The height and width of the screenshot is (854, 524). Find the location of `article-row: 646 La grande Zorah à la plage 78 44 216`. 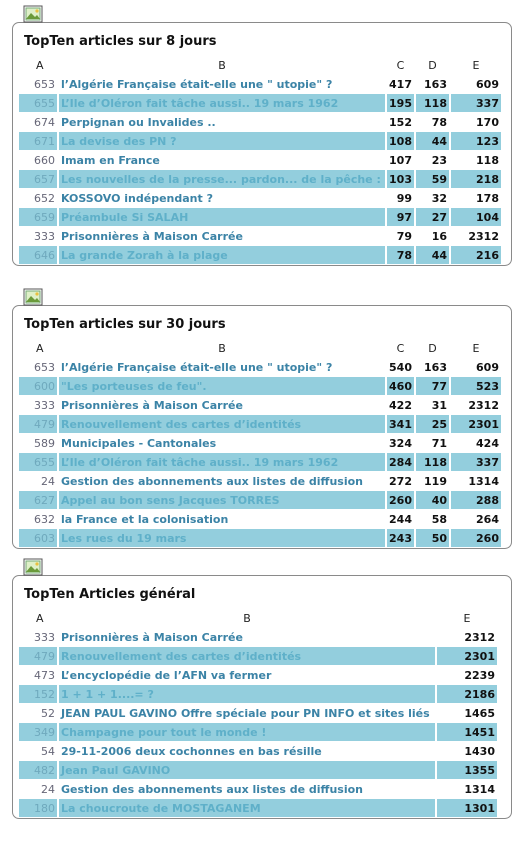

article-row: 646 La grande Zorah à la plage 78 44 216 is located at coordinates (260, 255).